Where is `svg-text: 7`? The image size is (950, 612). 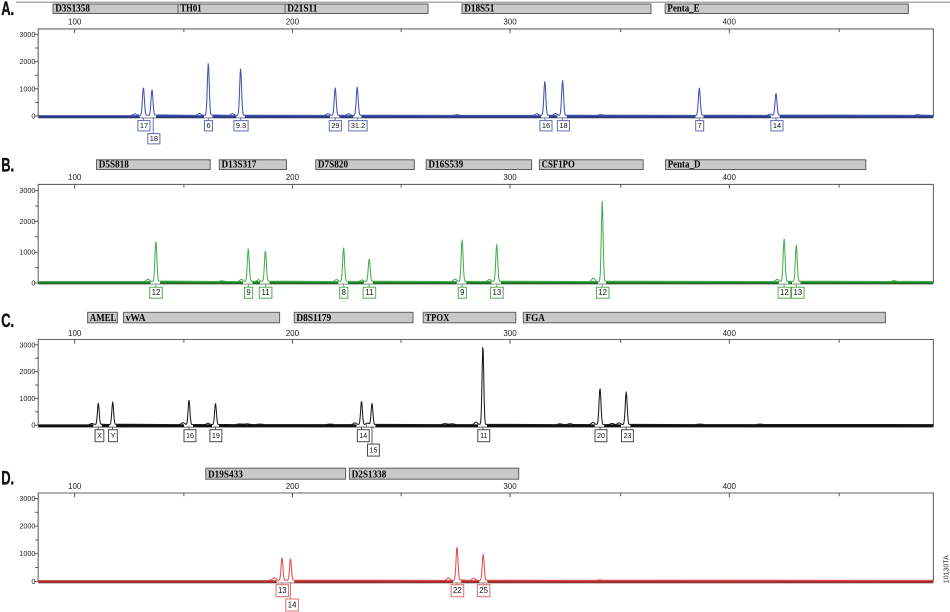
svg-text: 7 is located at coordinates (700, 125).